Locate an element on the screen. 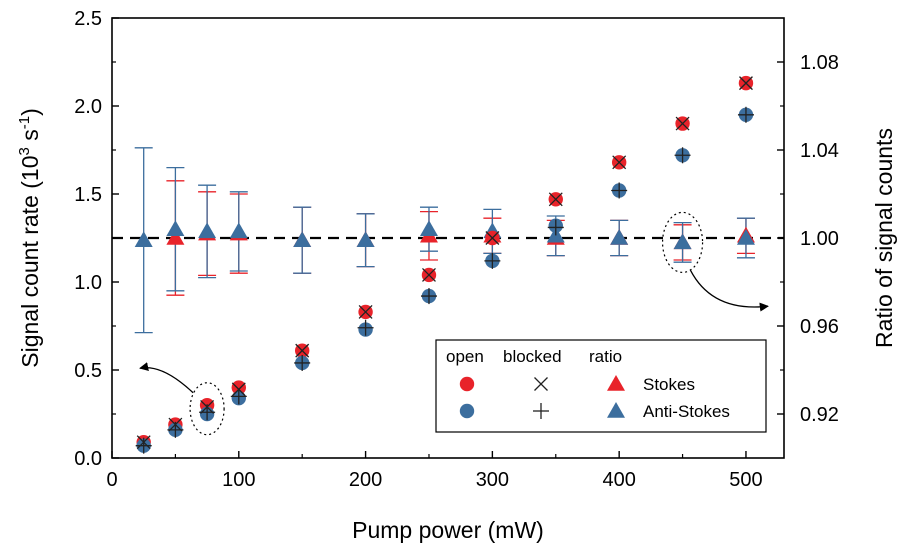 This screenshot has height=550, width=903. y-left-tick-label: 1.0 is located at coordinates (88, 283).